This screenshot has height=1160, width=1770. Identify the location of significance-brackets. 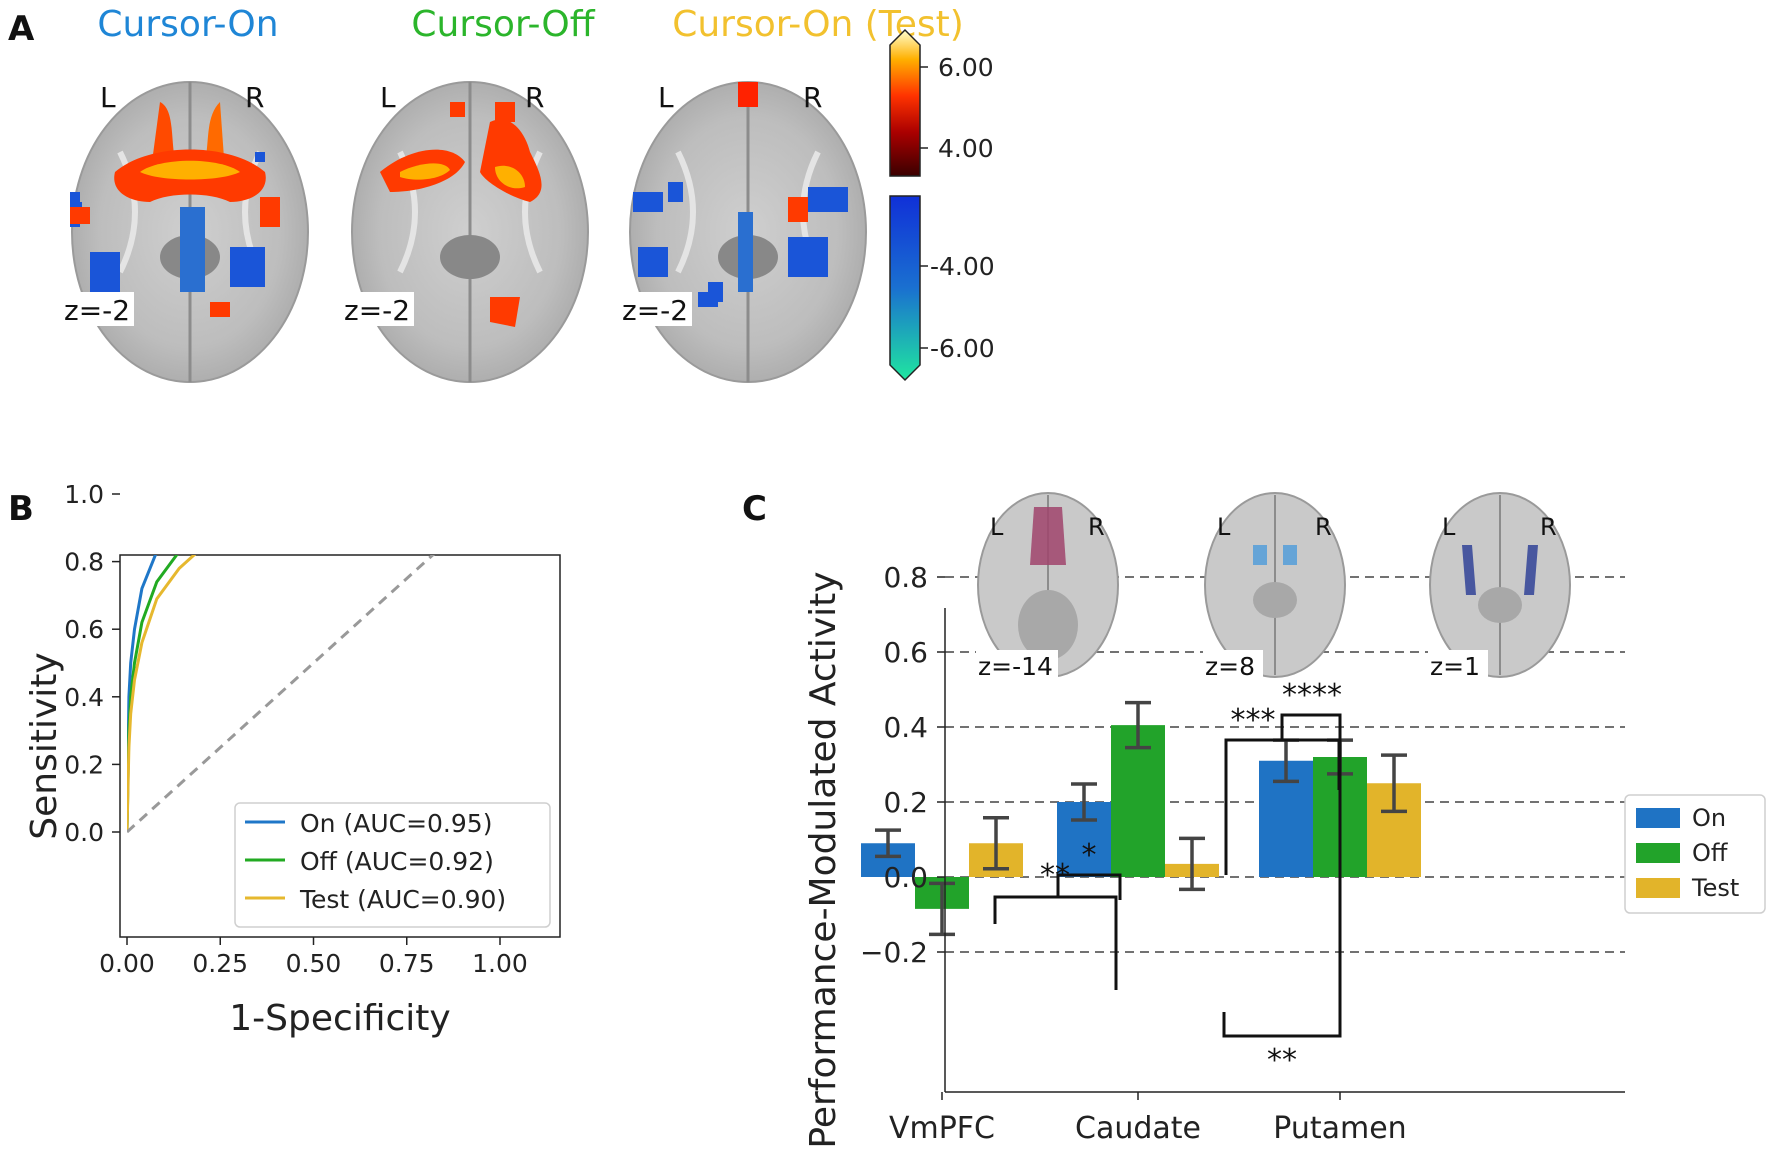
(1167, 875).